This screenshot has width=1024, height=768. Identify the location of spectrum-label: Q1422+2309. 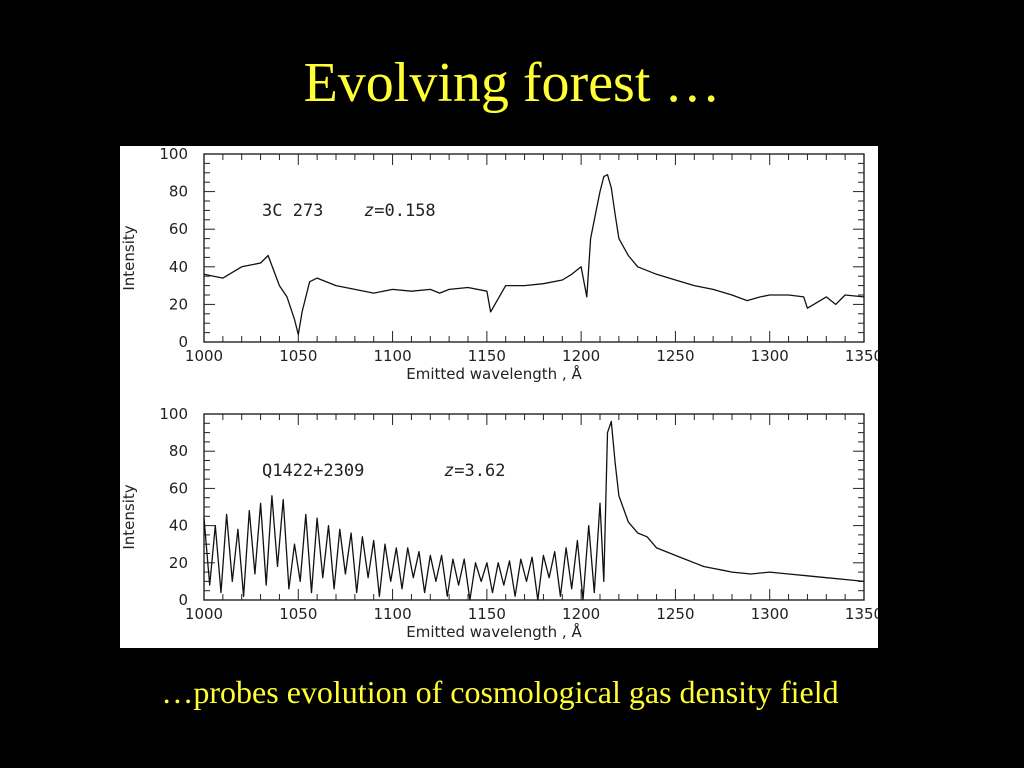
(313, 471).